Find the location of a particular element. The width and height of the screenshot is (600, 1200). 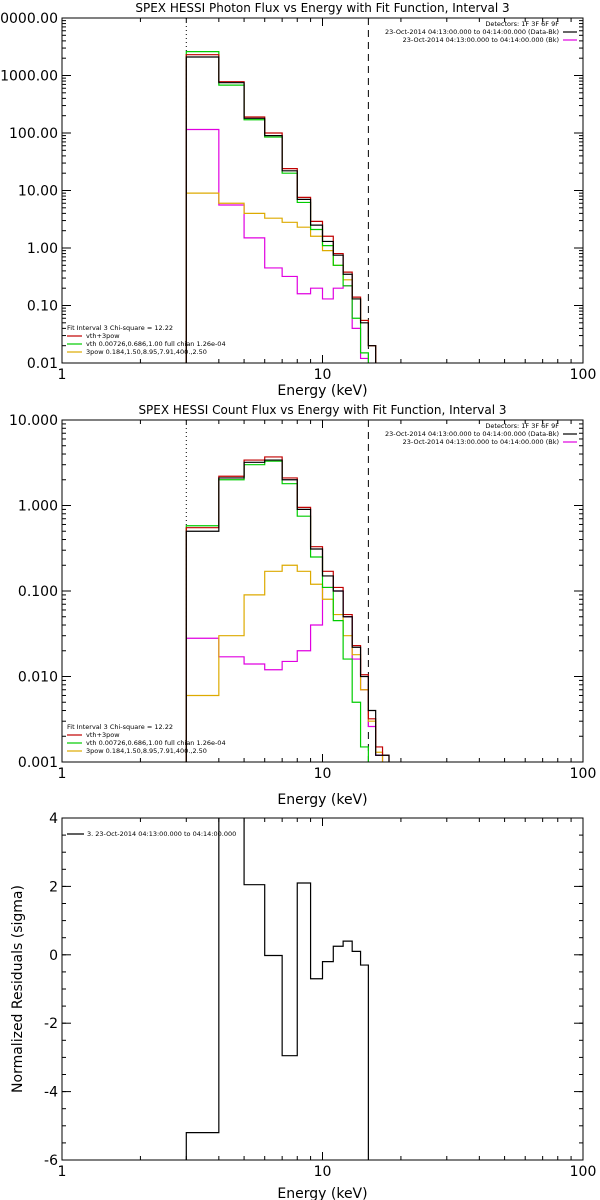

y-tick-label: 4 is located at coordinates (53, 819).